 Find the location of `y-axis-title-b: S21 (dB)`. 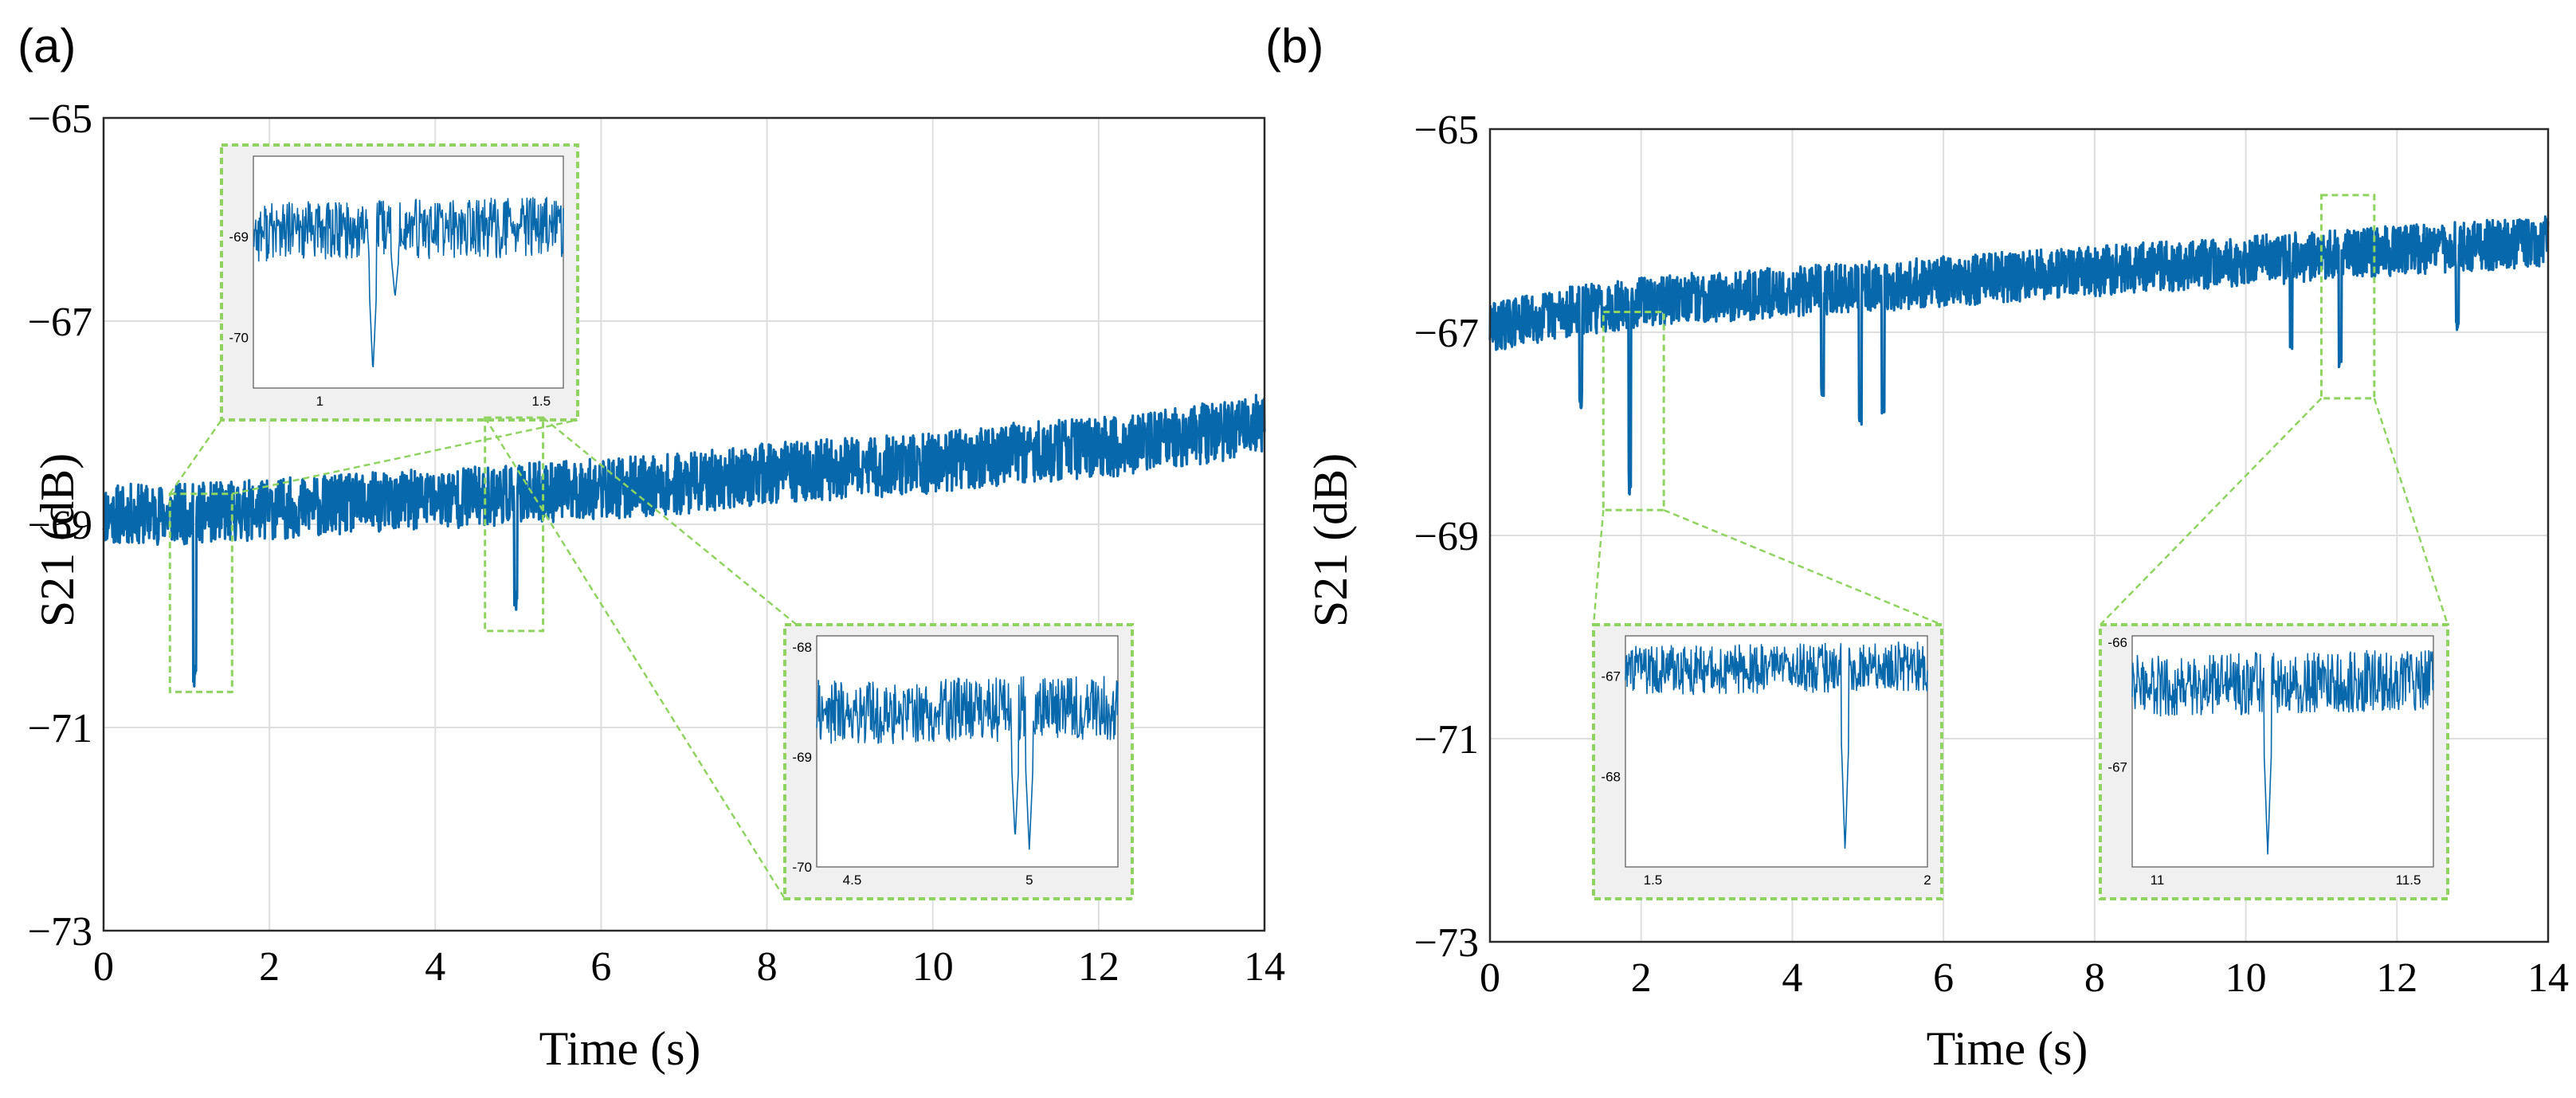

y-axis-title-b: S21 (dB) is located at coordinates (1330, 540).